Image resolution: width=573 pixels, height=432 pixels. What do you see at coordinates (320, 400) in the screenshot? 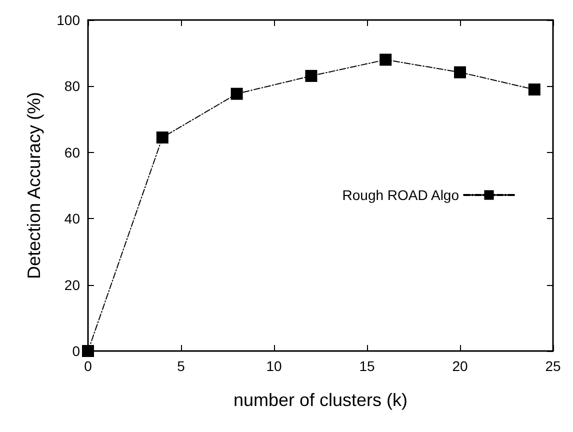
I see `x-axis-title: number of clusters (k)` at bounding box center [320, 400].